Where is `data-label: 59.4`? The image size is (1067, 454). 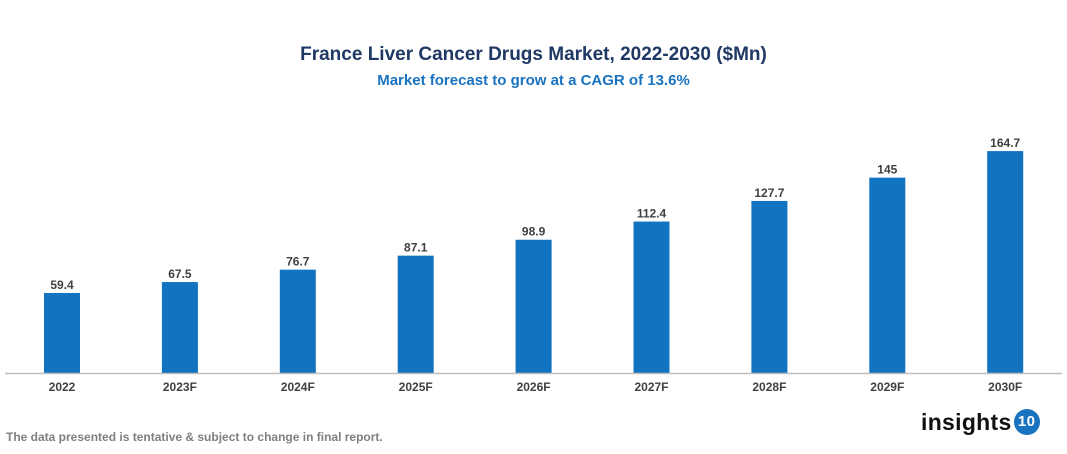 data-label: 59.4 is located at coordinates (62, 285).